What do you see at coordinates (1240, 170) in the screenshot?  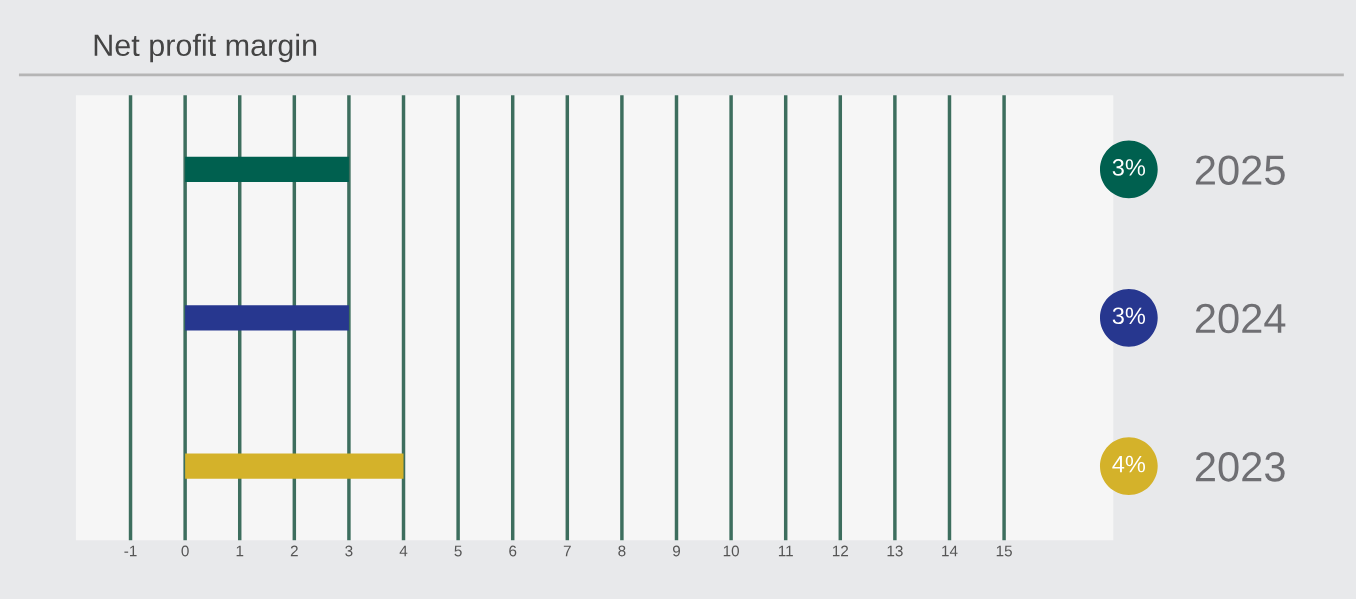 I see `y-tick-label: 2025` at bounding box center [1240, 170].